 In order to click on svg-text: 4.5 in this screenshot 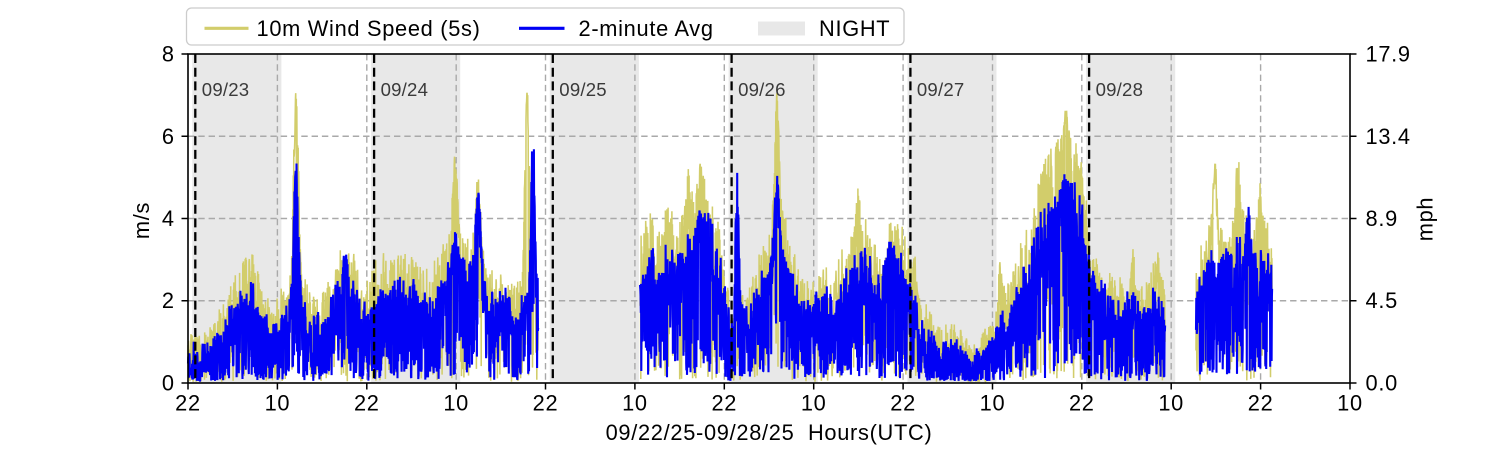, I will do `click(1382, 300)`.